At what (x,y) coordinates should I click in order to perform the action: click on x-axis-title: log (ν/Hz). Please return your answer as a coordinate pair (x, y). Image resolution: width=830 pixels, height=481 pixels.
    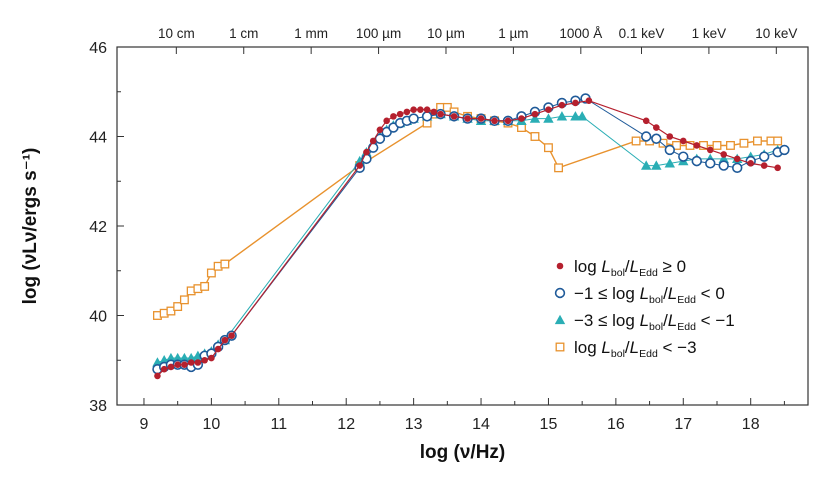
    Looking at the image, I should click on (463, 452).